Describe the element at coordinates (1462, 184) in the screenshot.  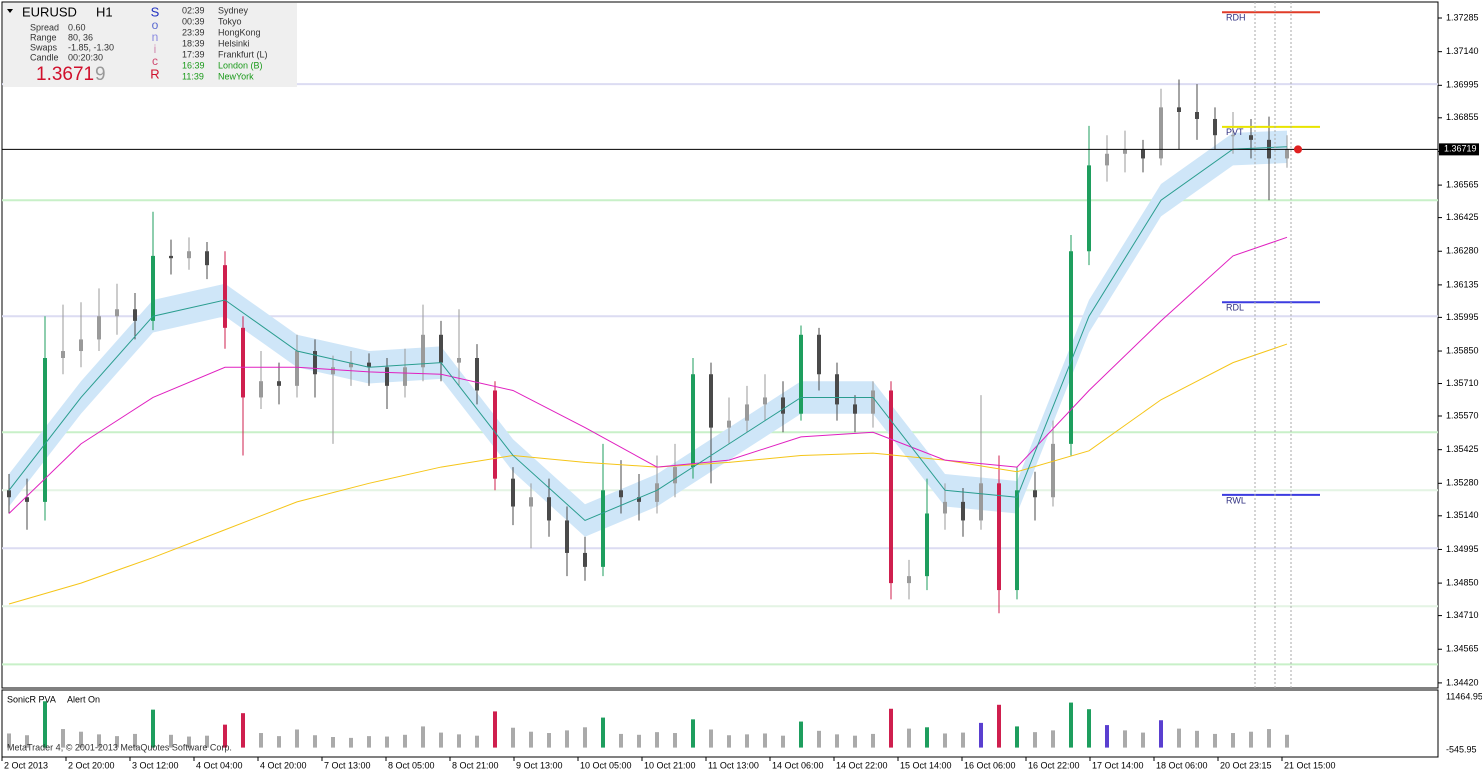
I see `y-tick-label: 1.36565` at that location.